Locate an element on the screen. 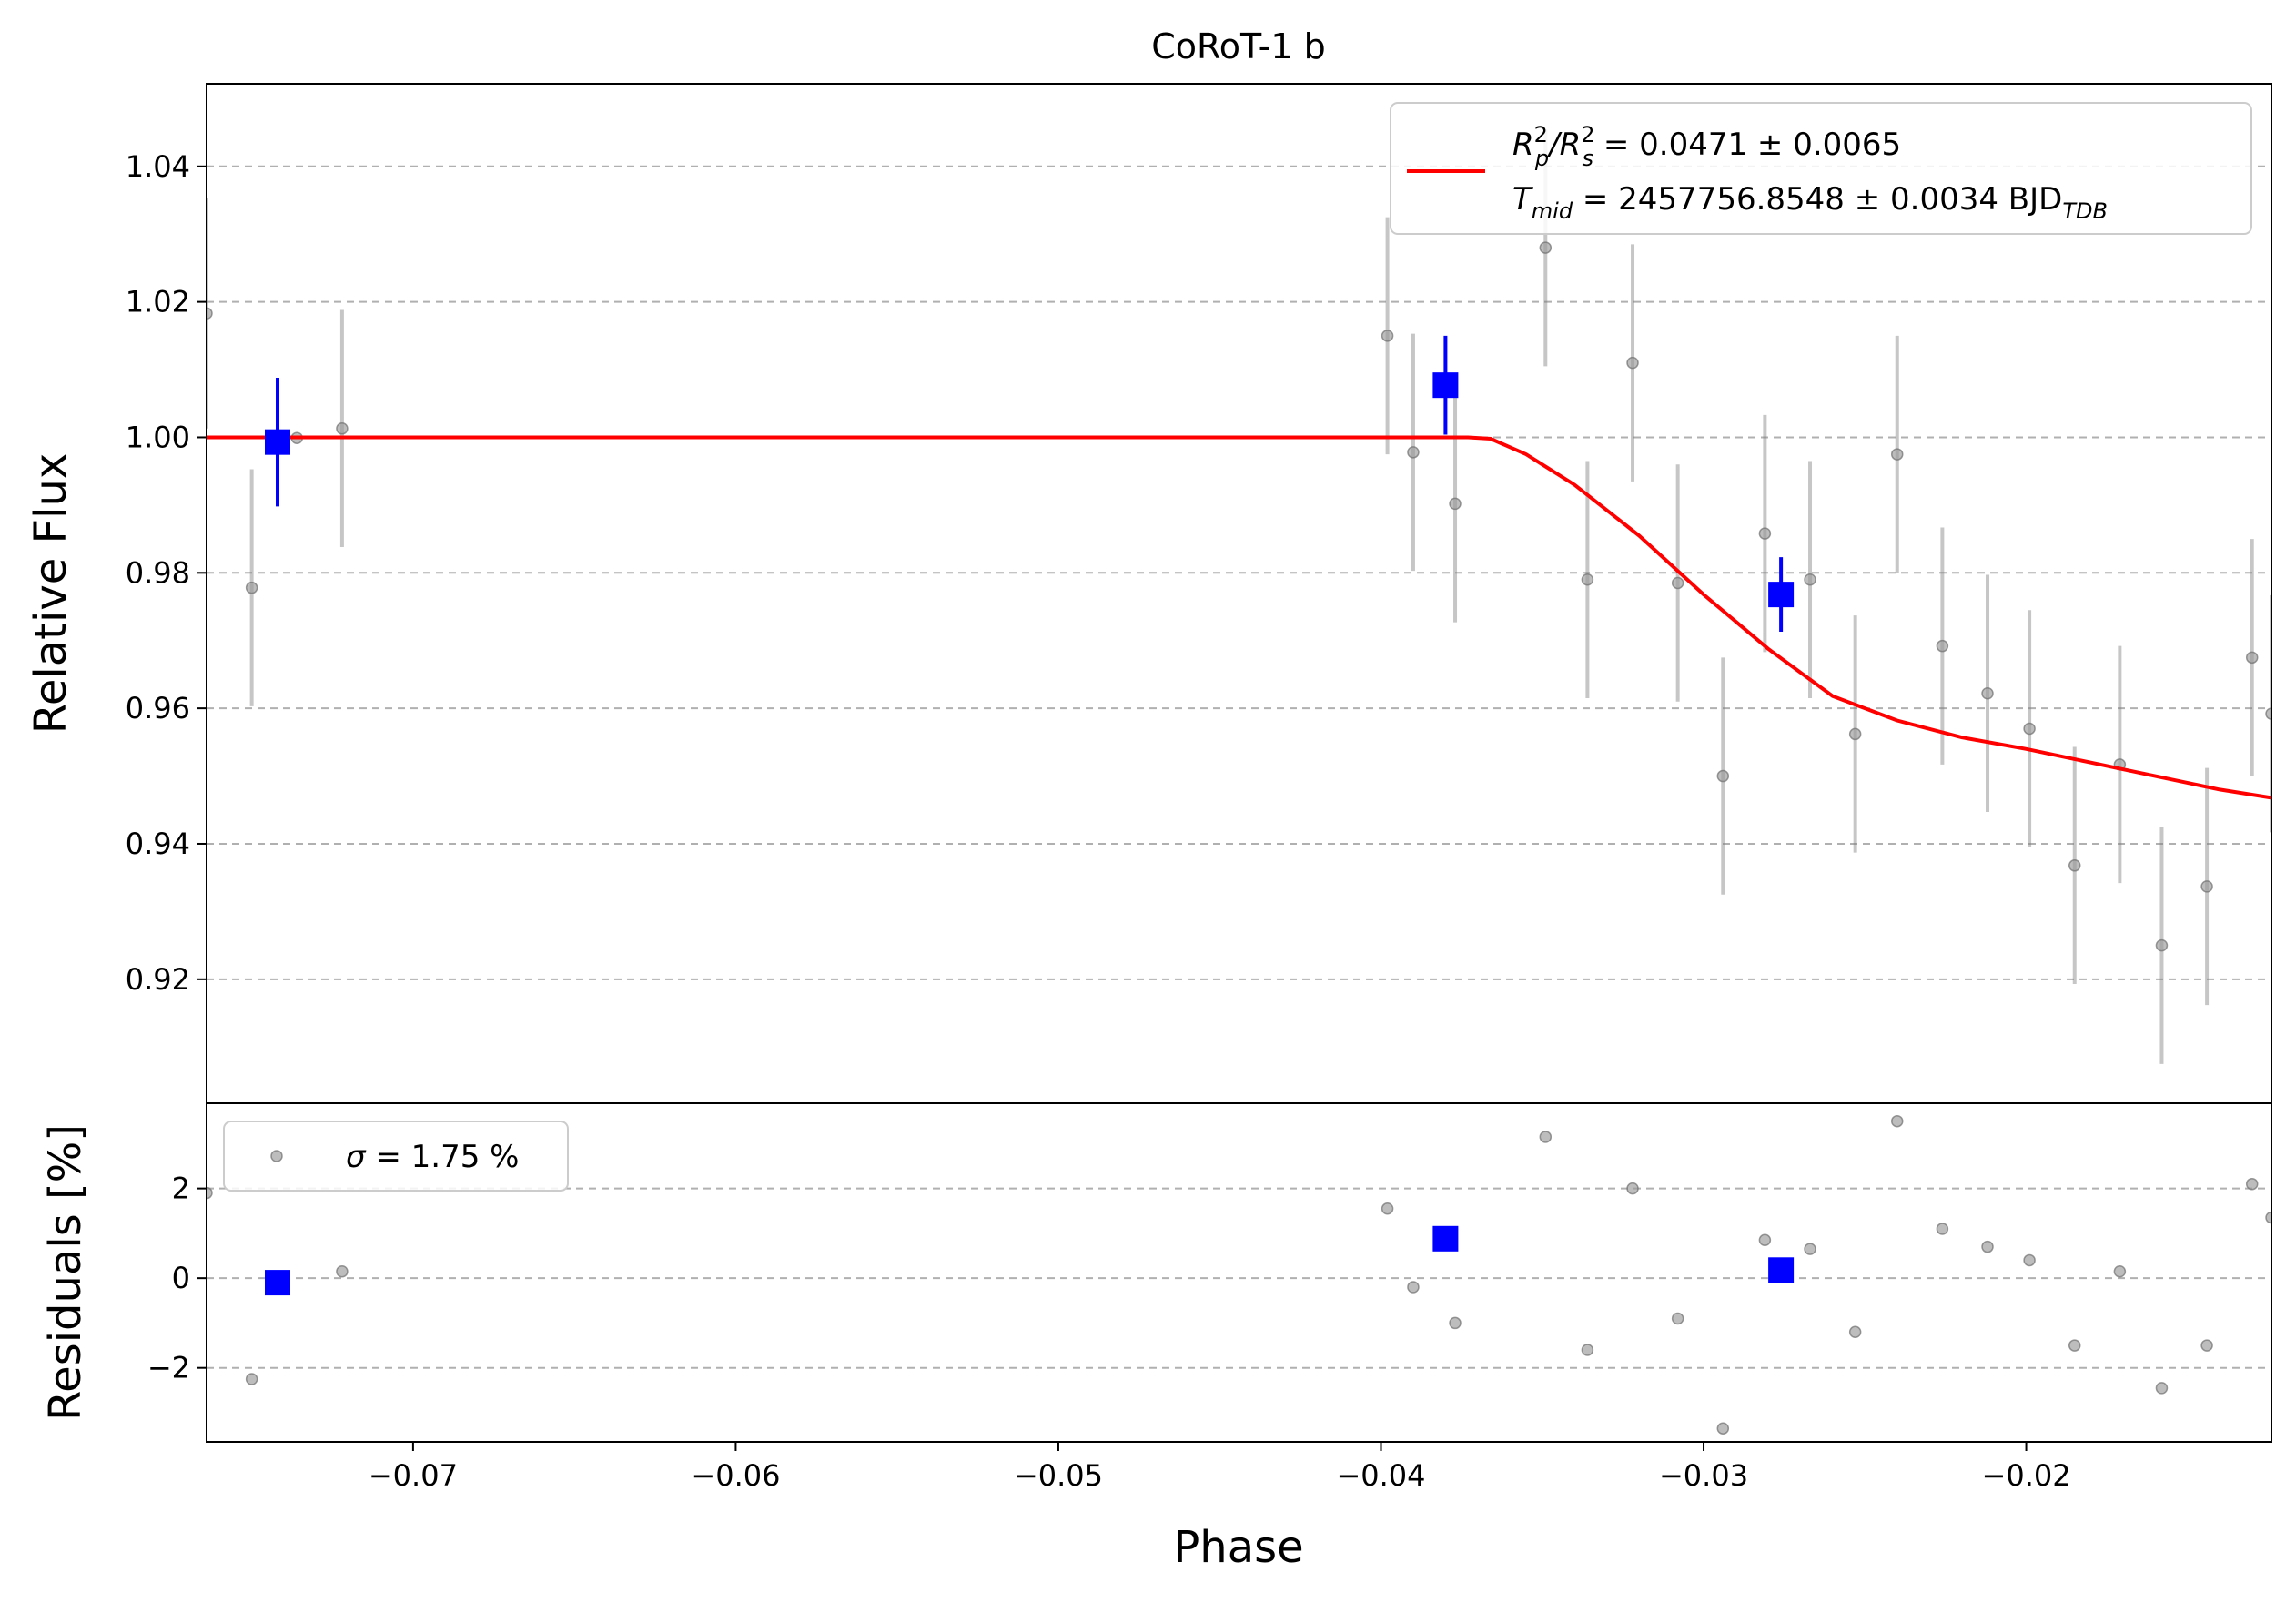 The width and height of the screenshot is (2296, 1603). residuals-y-tick-label: 0 is located at coordinates (181, 1278).